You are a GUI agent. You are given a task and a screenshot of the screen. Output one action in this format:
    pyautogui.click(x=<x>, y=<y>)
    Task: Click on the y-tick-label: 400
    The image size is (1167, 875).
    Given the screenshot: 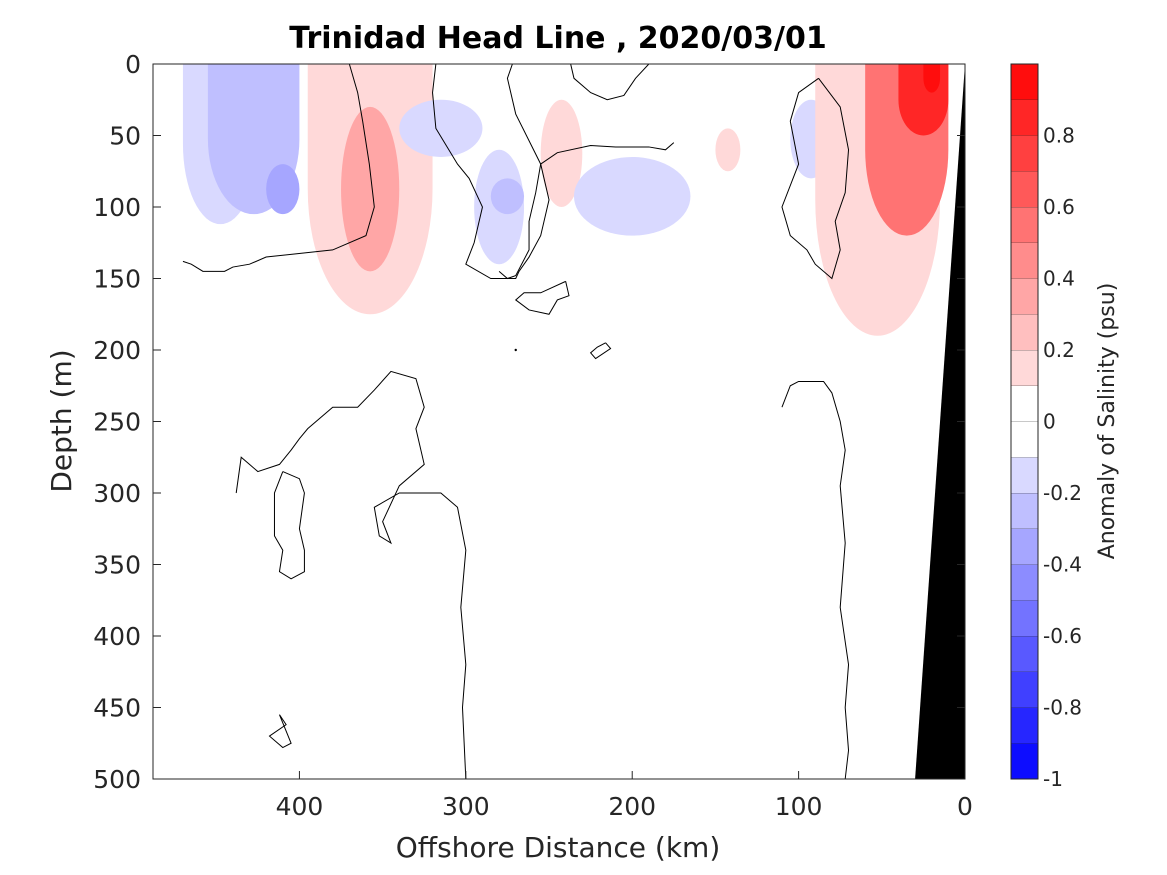 What is the action you would take?
    pyautogui.click(x=117, y=636)
    